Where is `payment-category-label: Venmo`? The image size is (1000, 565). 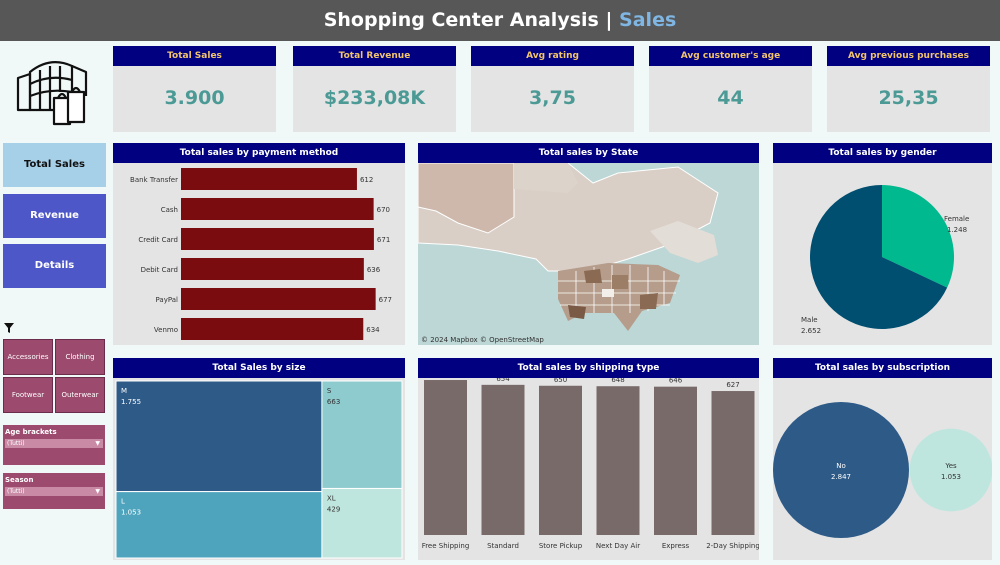 payment-category-label: Venmo is located at coordinates (166, 330).